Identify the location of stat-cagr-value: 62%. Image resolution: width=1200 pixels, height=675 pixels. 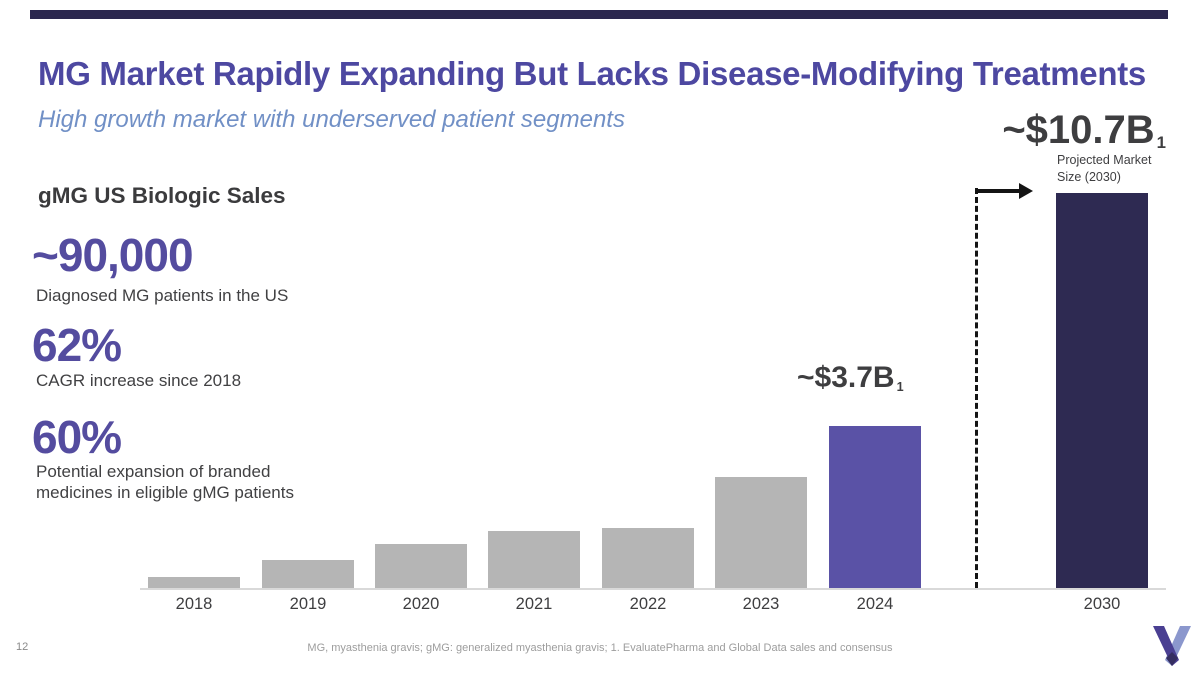
(77, 345).